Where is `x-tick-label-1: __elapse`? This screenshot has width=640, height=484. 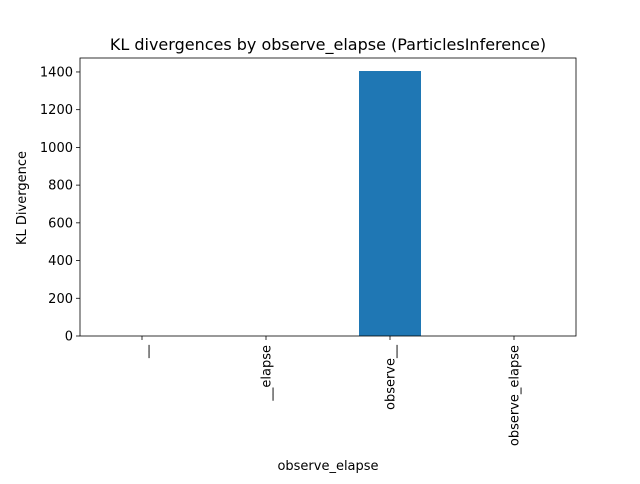 x-tick-label-1: __elapse is located at coordinates (267, 373).